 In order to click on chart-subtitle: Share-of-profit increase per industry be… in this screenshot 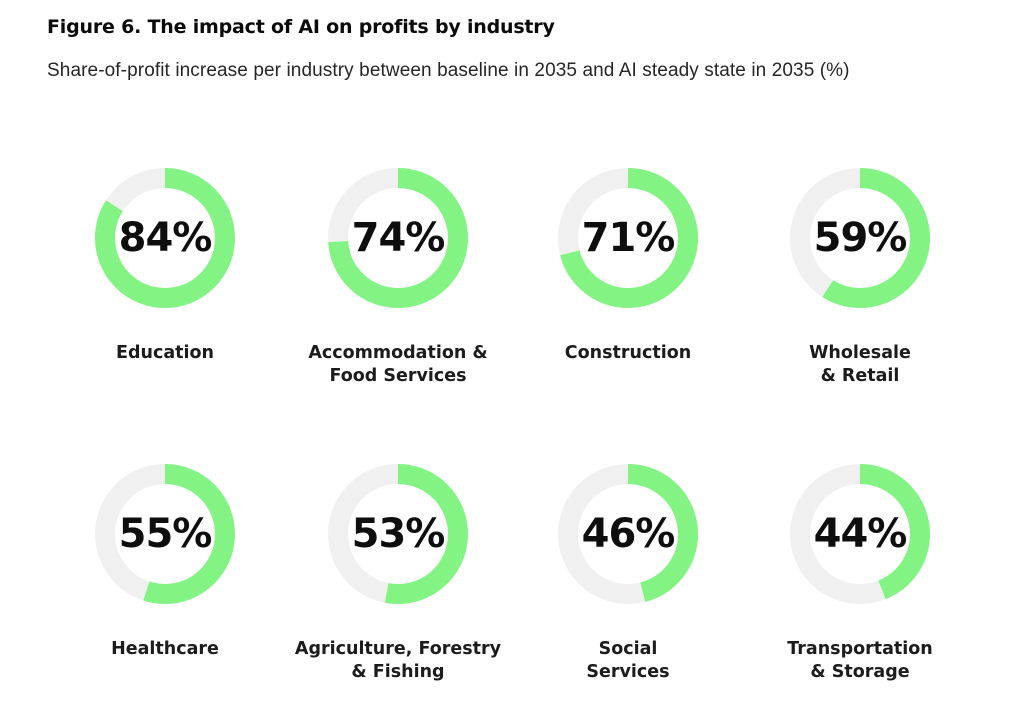, I will do `click(448, 70)`.